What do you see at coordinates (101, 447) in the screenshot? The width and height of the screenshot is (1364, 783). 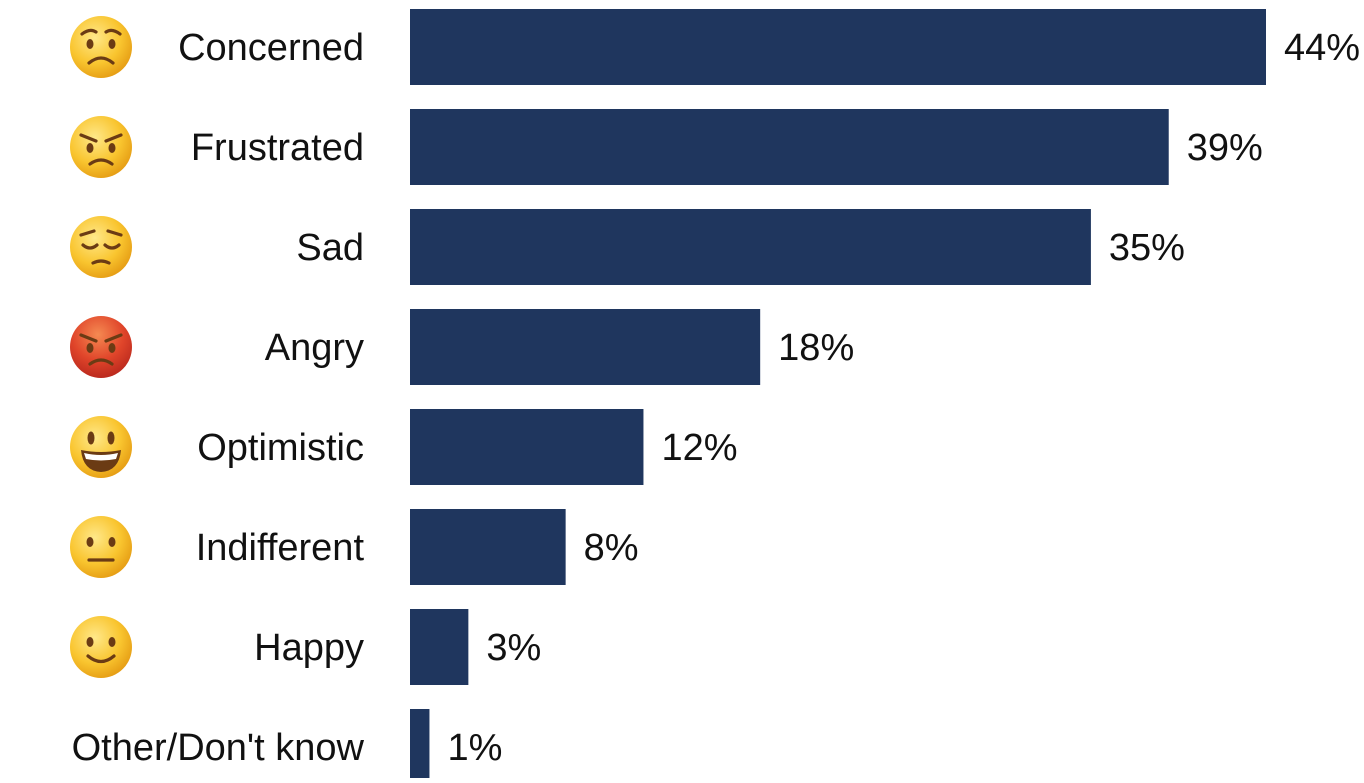 I see `grinning-face-icon` at bounding box center [101, 447].